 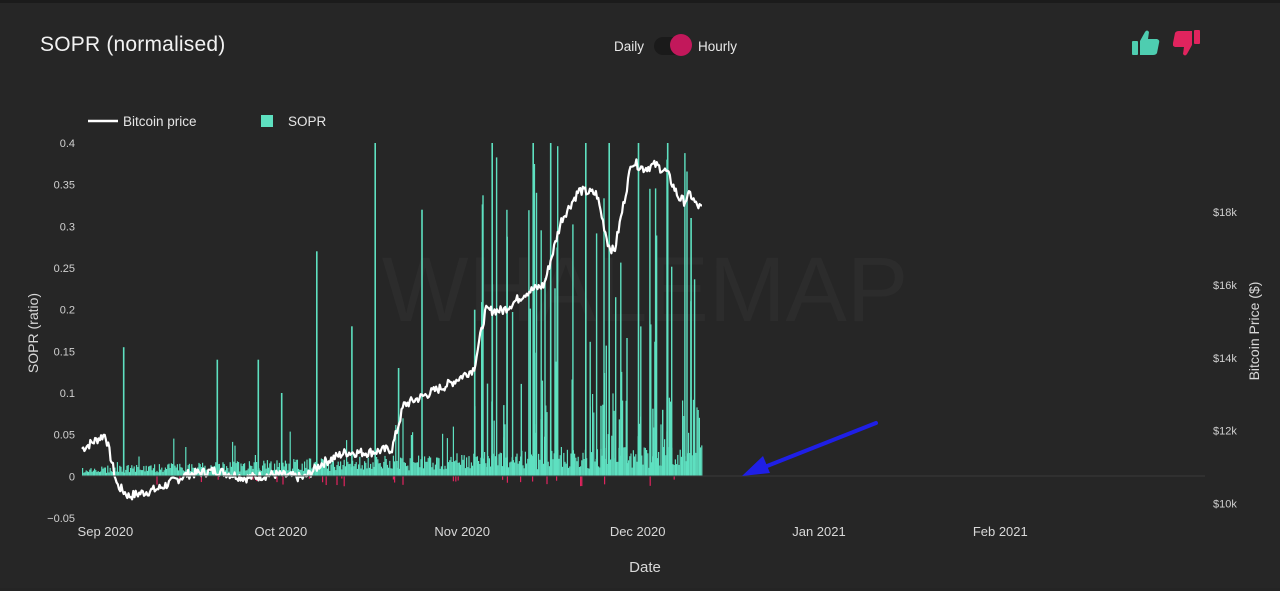 What do you see at coordinates (1146, 43) in the screenshot?
I see `thumbs-up-icon` at bounding box center [1146, 43].